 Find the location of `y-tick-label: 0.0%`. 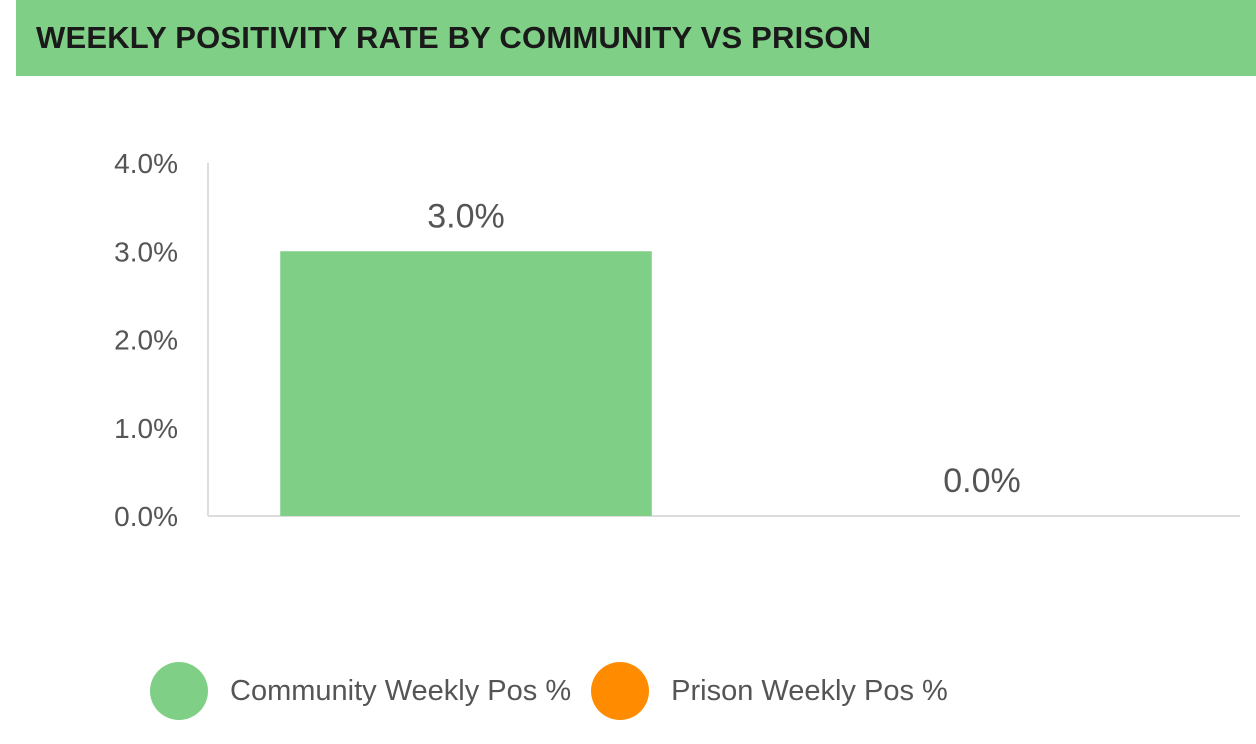

y-tick-label: 0.0% is located at coordinates (146, 516).